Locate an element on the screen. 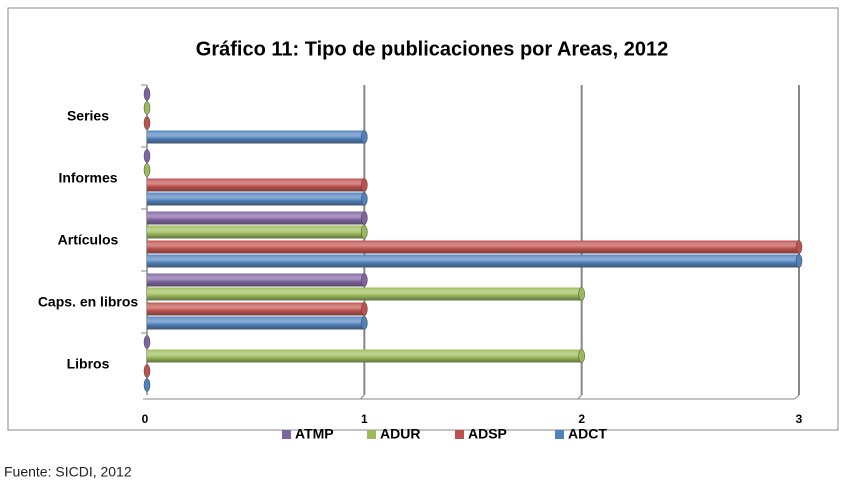  legend-label: ATMP is located at coordinates (314, 434).